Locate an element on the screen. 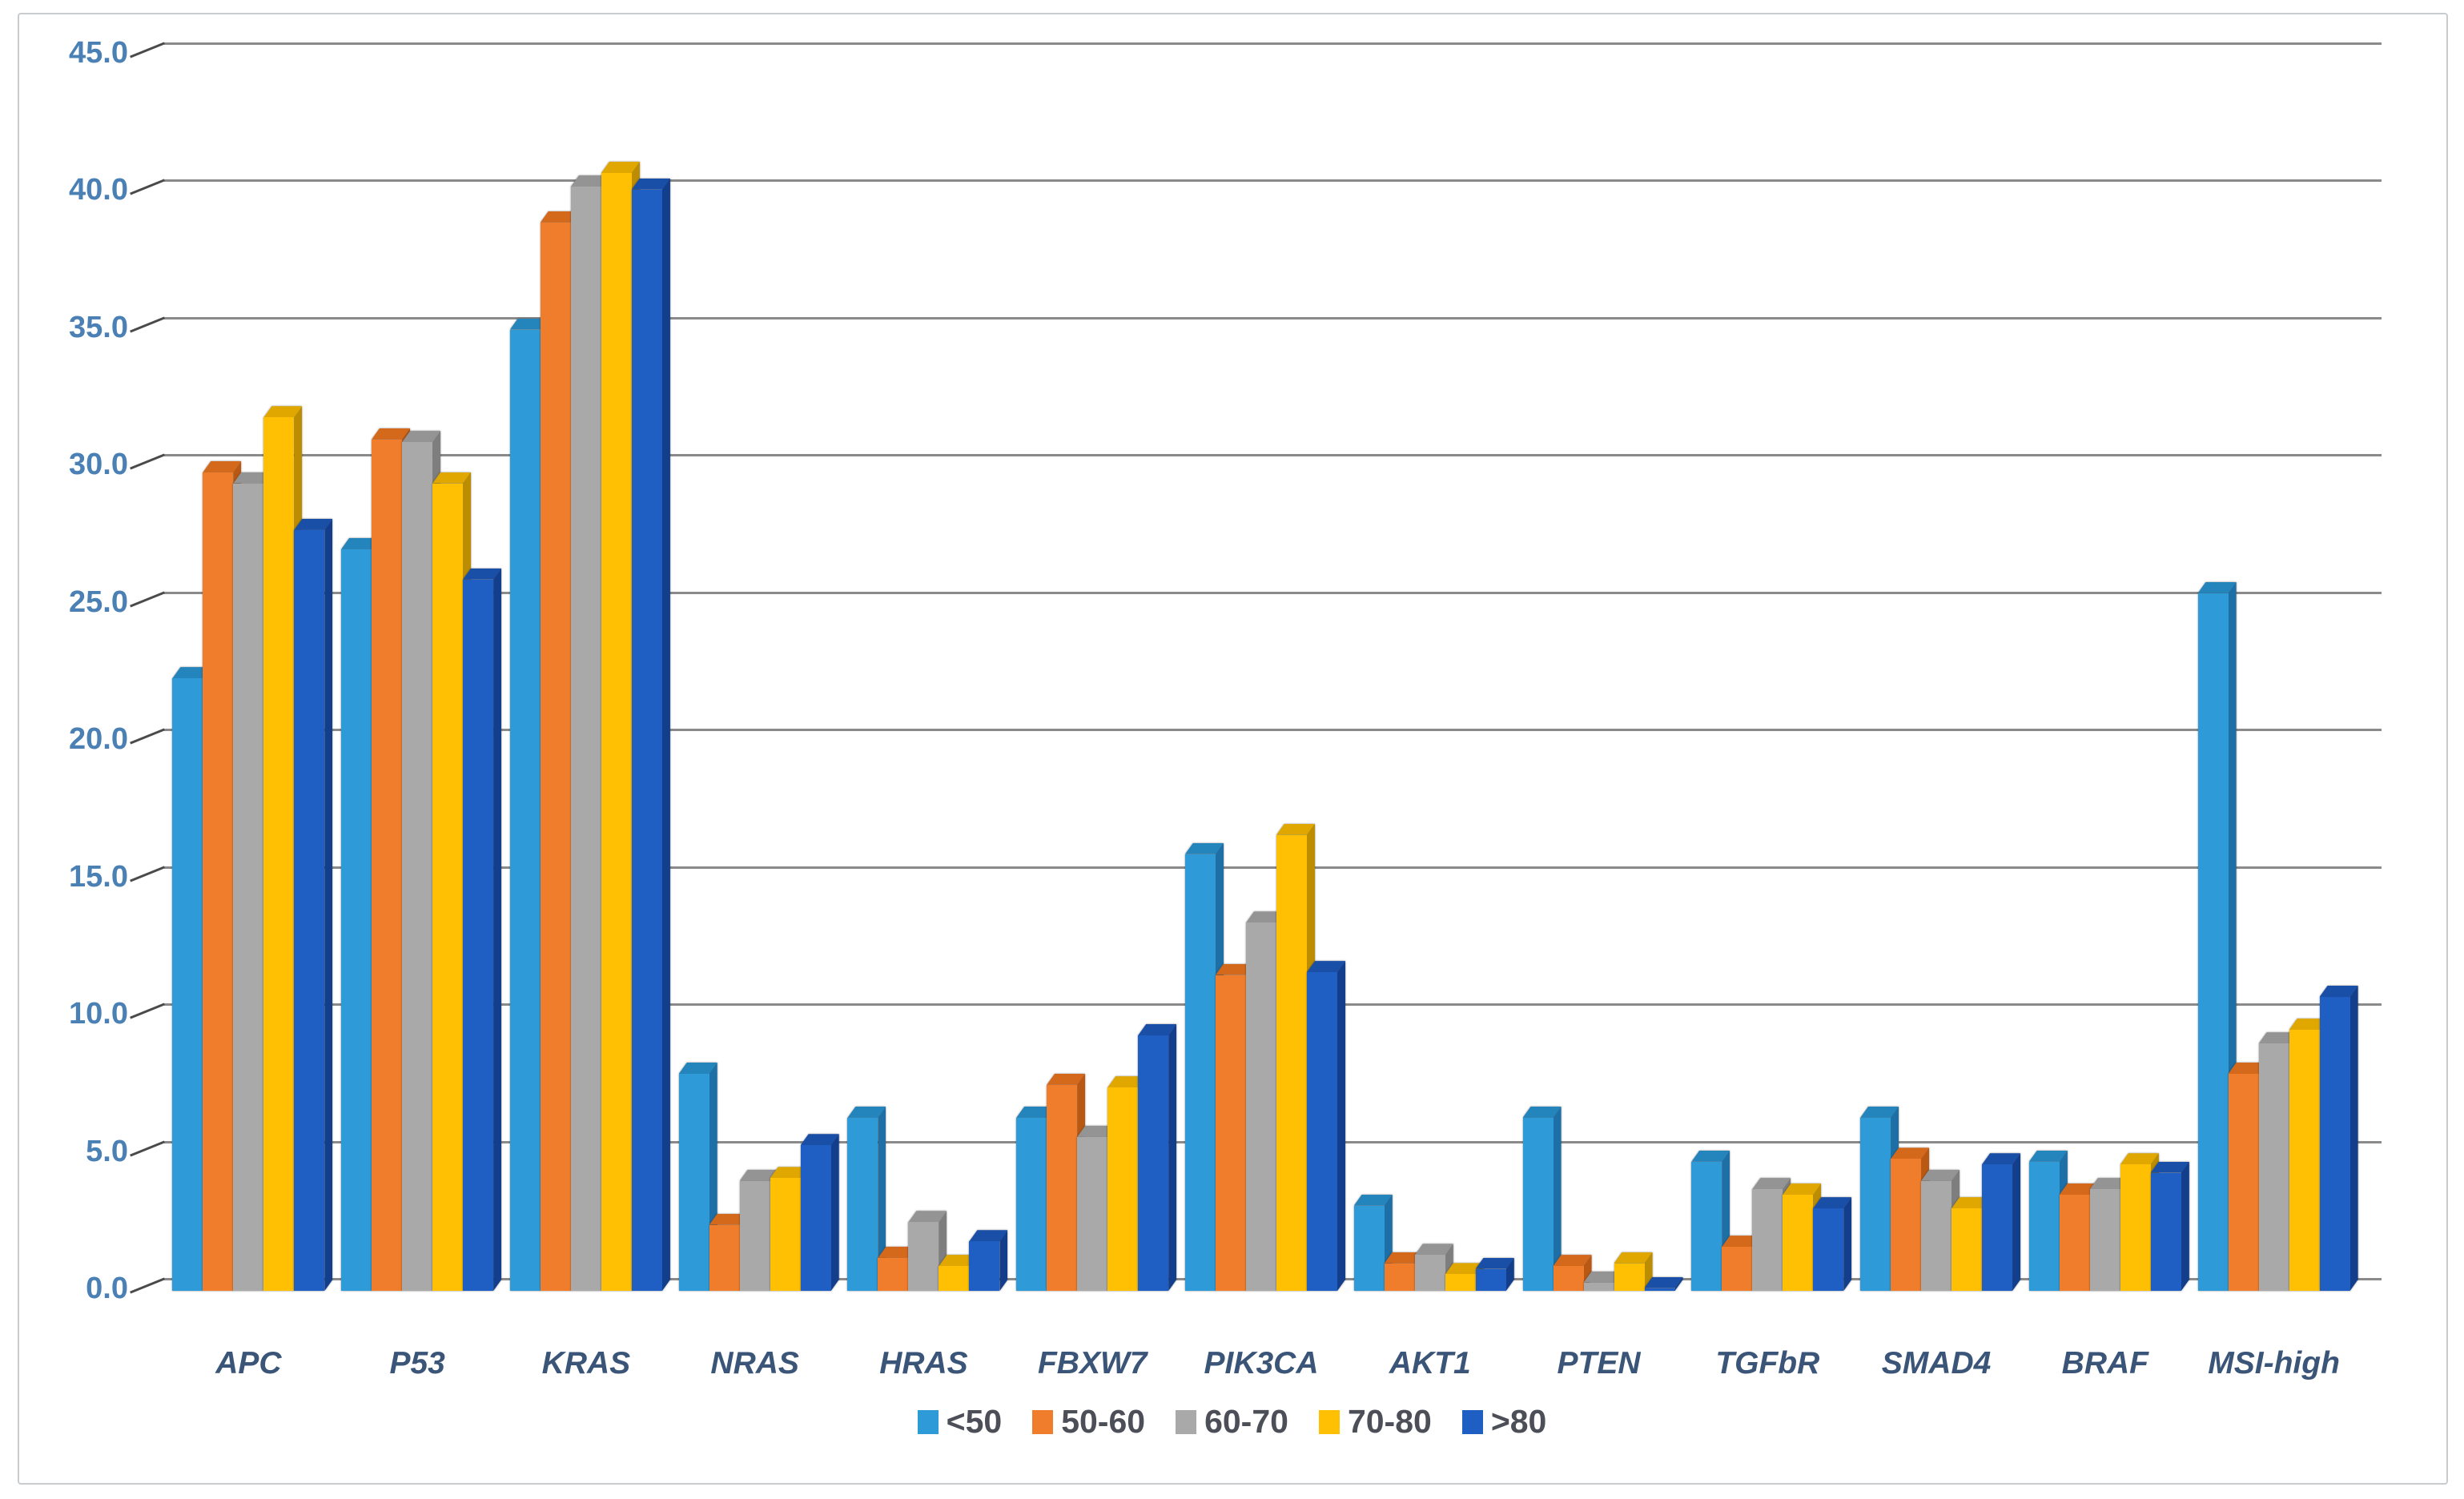  legend-label: <50 is located at coordinates (974, 1422).